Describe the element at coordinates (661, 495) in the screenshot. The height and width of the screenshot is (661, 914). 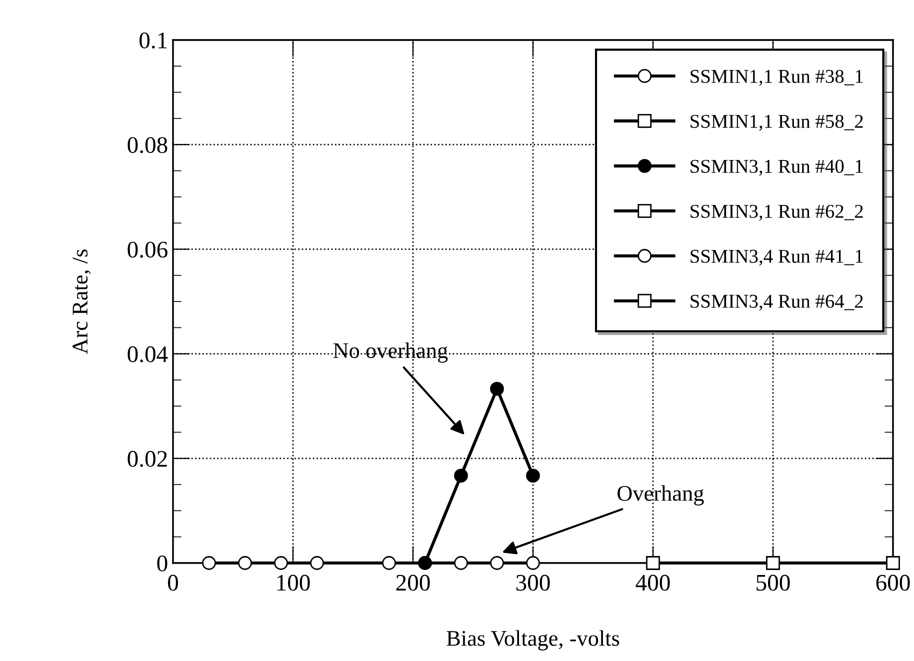
I see `annotation: Overhang` at that location.